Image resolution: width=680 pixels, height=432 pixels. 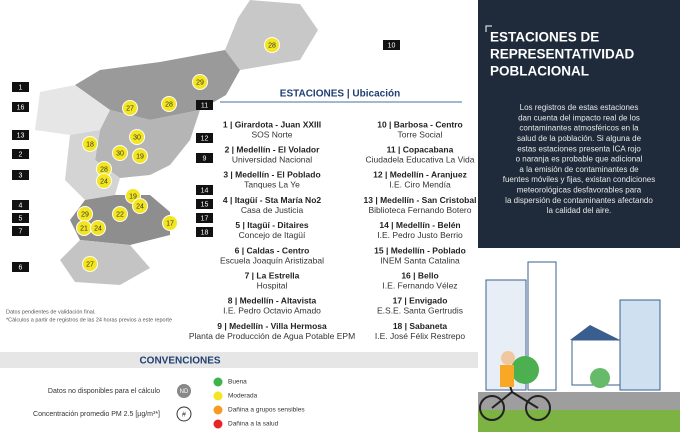 What do you see at coordinates (600, 378) in the screenshot?
I see `tree` at bounding box center [600, 378].